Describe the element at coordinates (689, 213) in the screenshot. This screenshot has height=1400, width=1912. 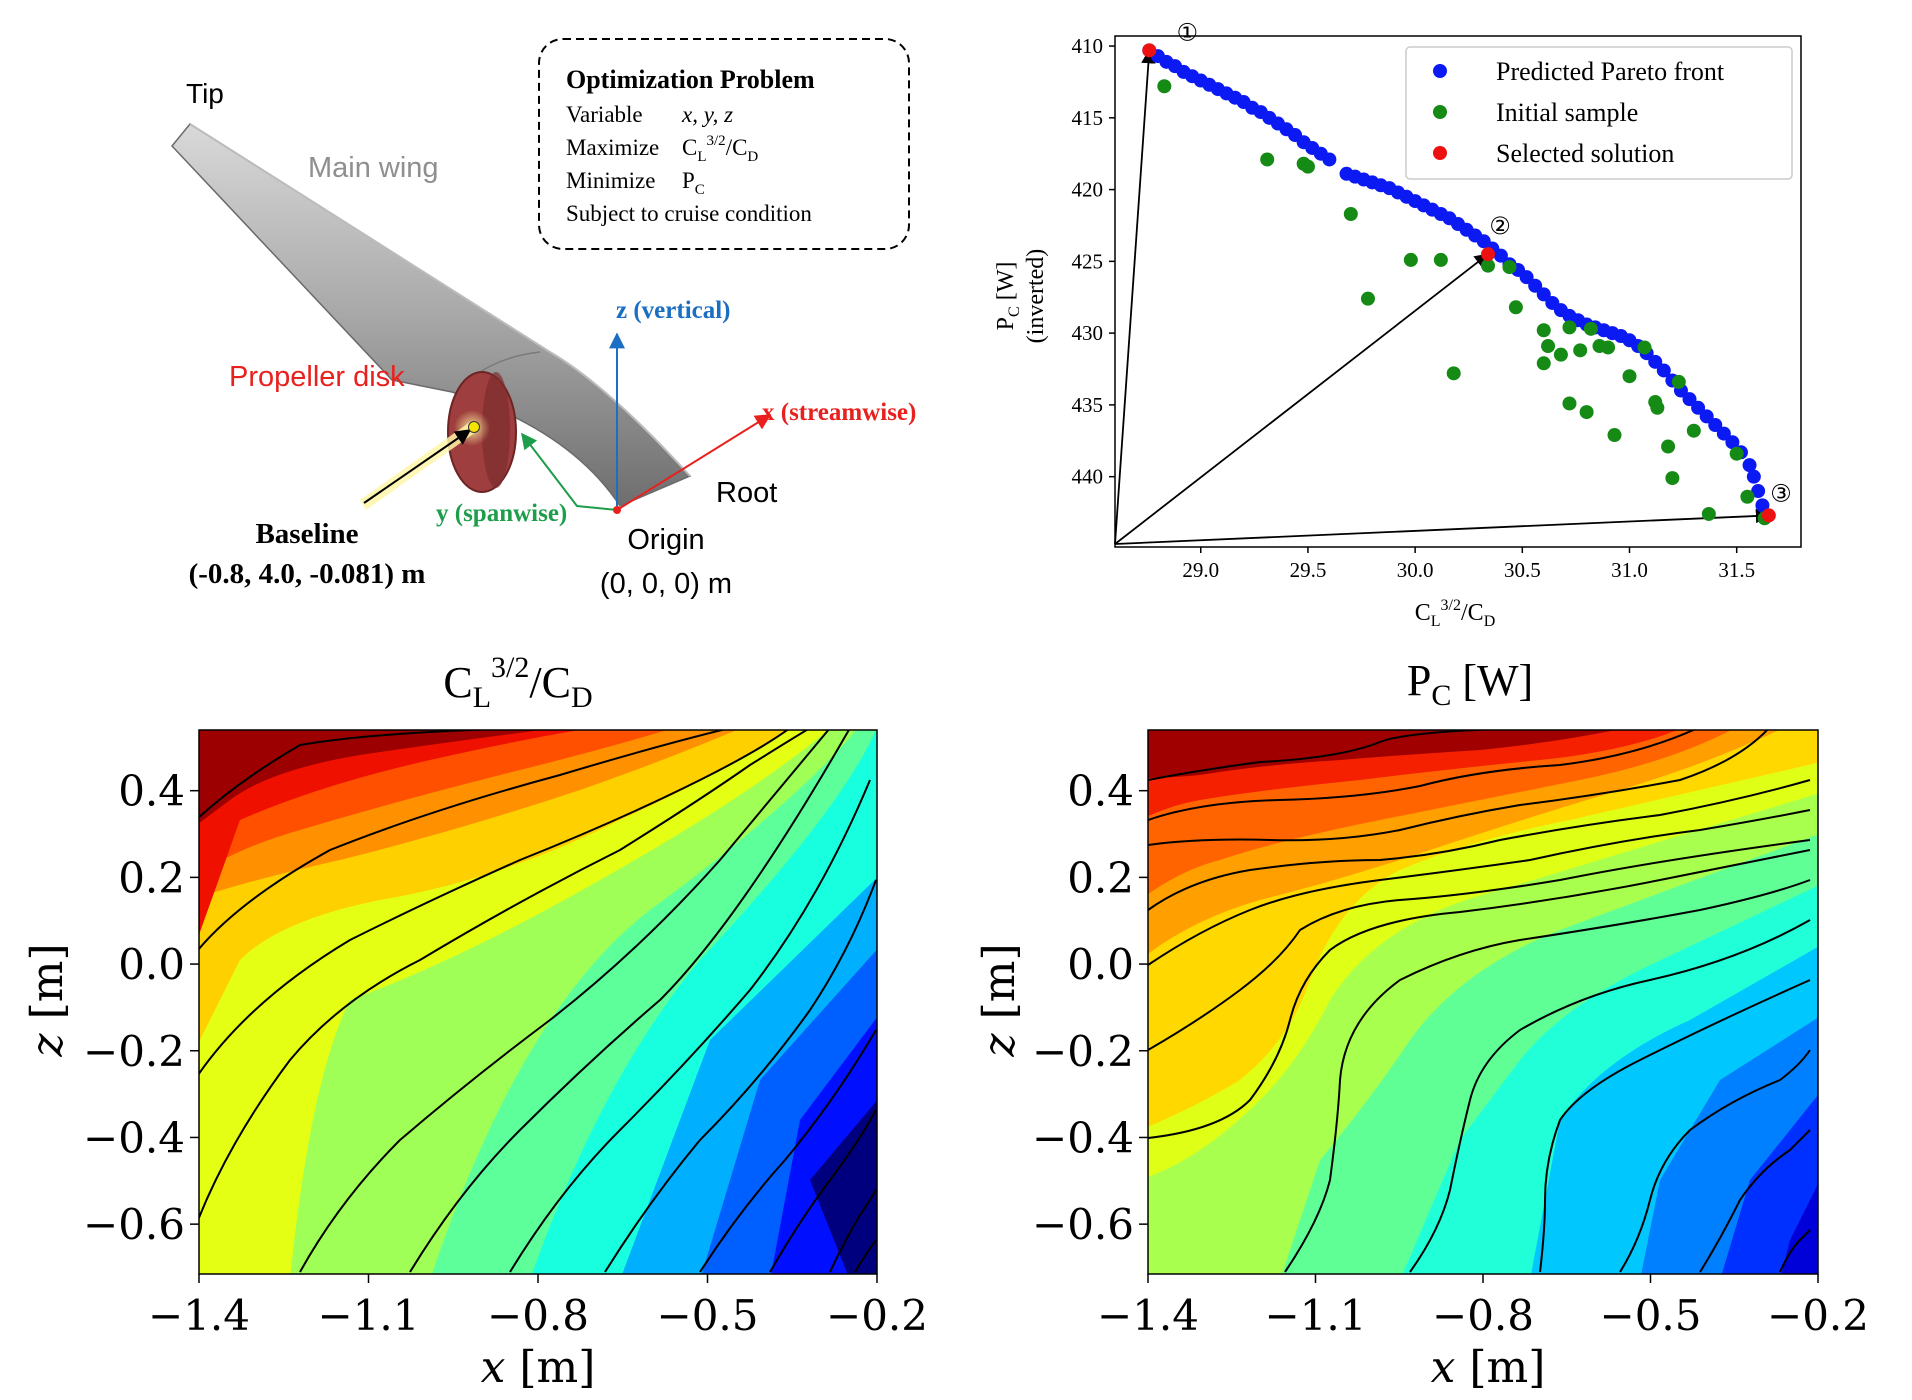
I see `subject-line: Subject to cruise condition` at that location.